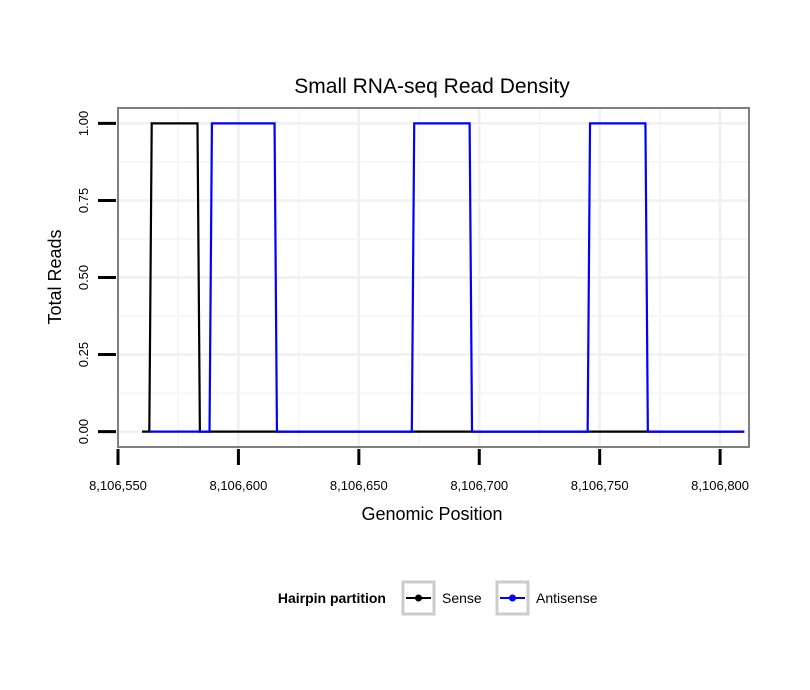 Image resolution: width=810 pixels, height=690 pixels. What do you see at coordinates (600, 485) in the screenshot?
I see `x-tick-label: 8,106,750` at bounding box center [600, 485].